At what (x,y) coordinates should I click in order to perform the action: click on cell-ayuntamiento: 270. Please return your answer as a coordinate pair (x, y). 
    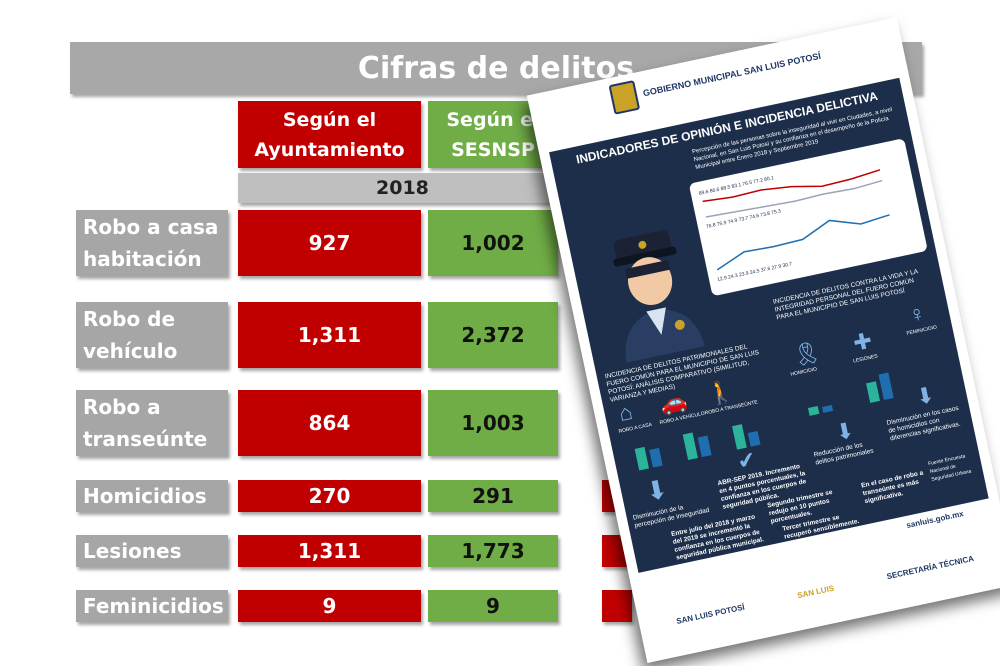
    Looking at the image, I should click on (329, 496).